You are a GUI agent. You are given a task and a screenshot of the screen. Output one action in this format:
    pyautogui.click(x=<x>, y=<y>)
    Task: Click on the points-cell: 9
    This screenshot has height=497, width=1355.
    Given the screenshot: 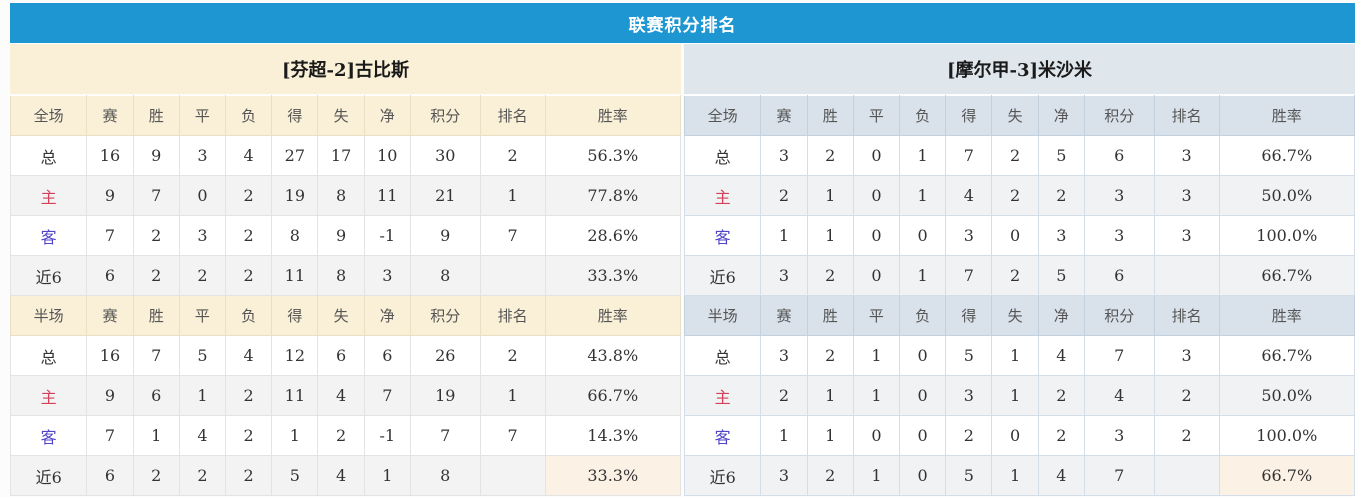 What is the action you would take?
    pyautogui.click(x=445, y=235)
    